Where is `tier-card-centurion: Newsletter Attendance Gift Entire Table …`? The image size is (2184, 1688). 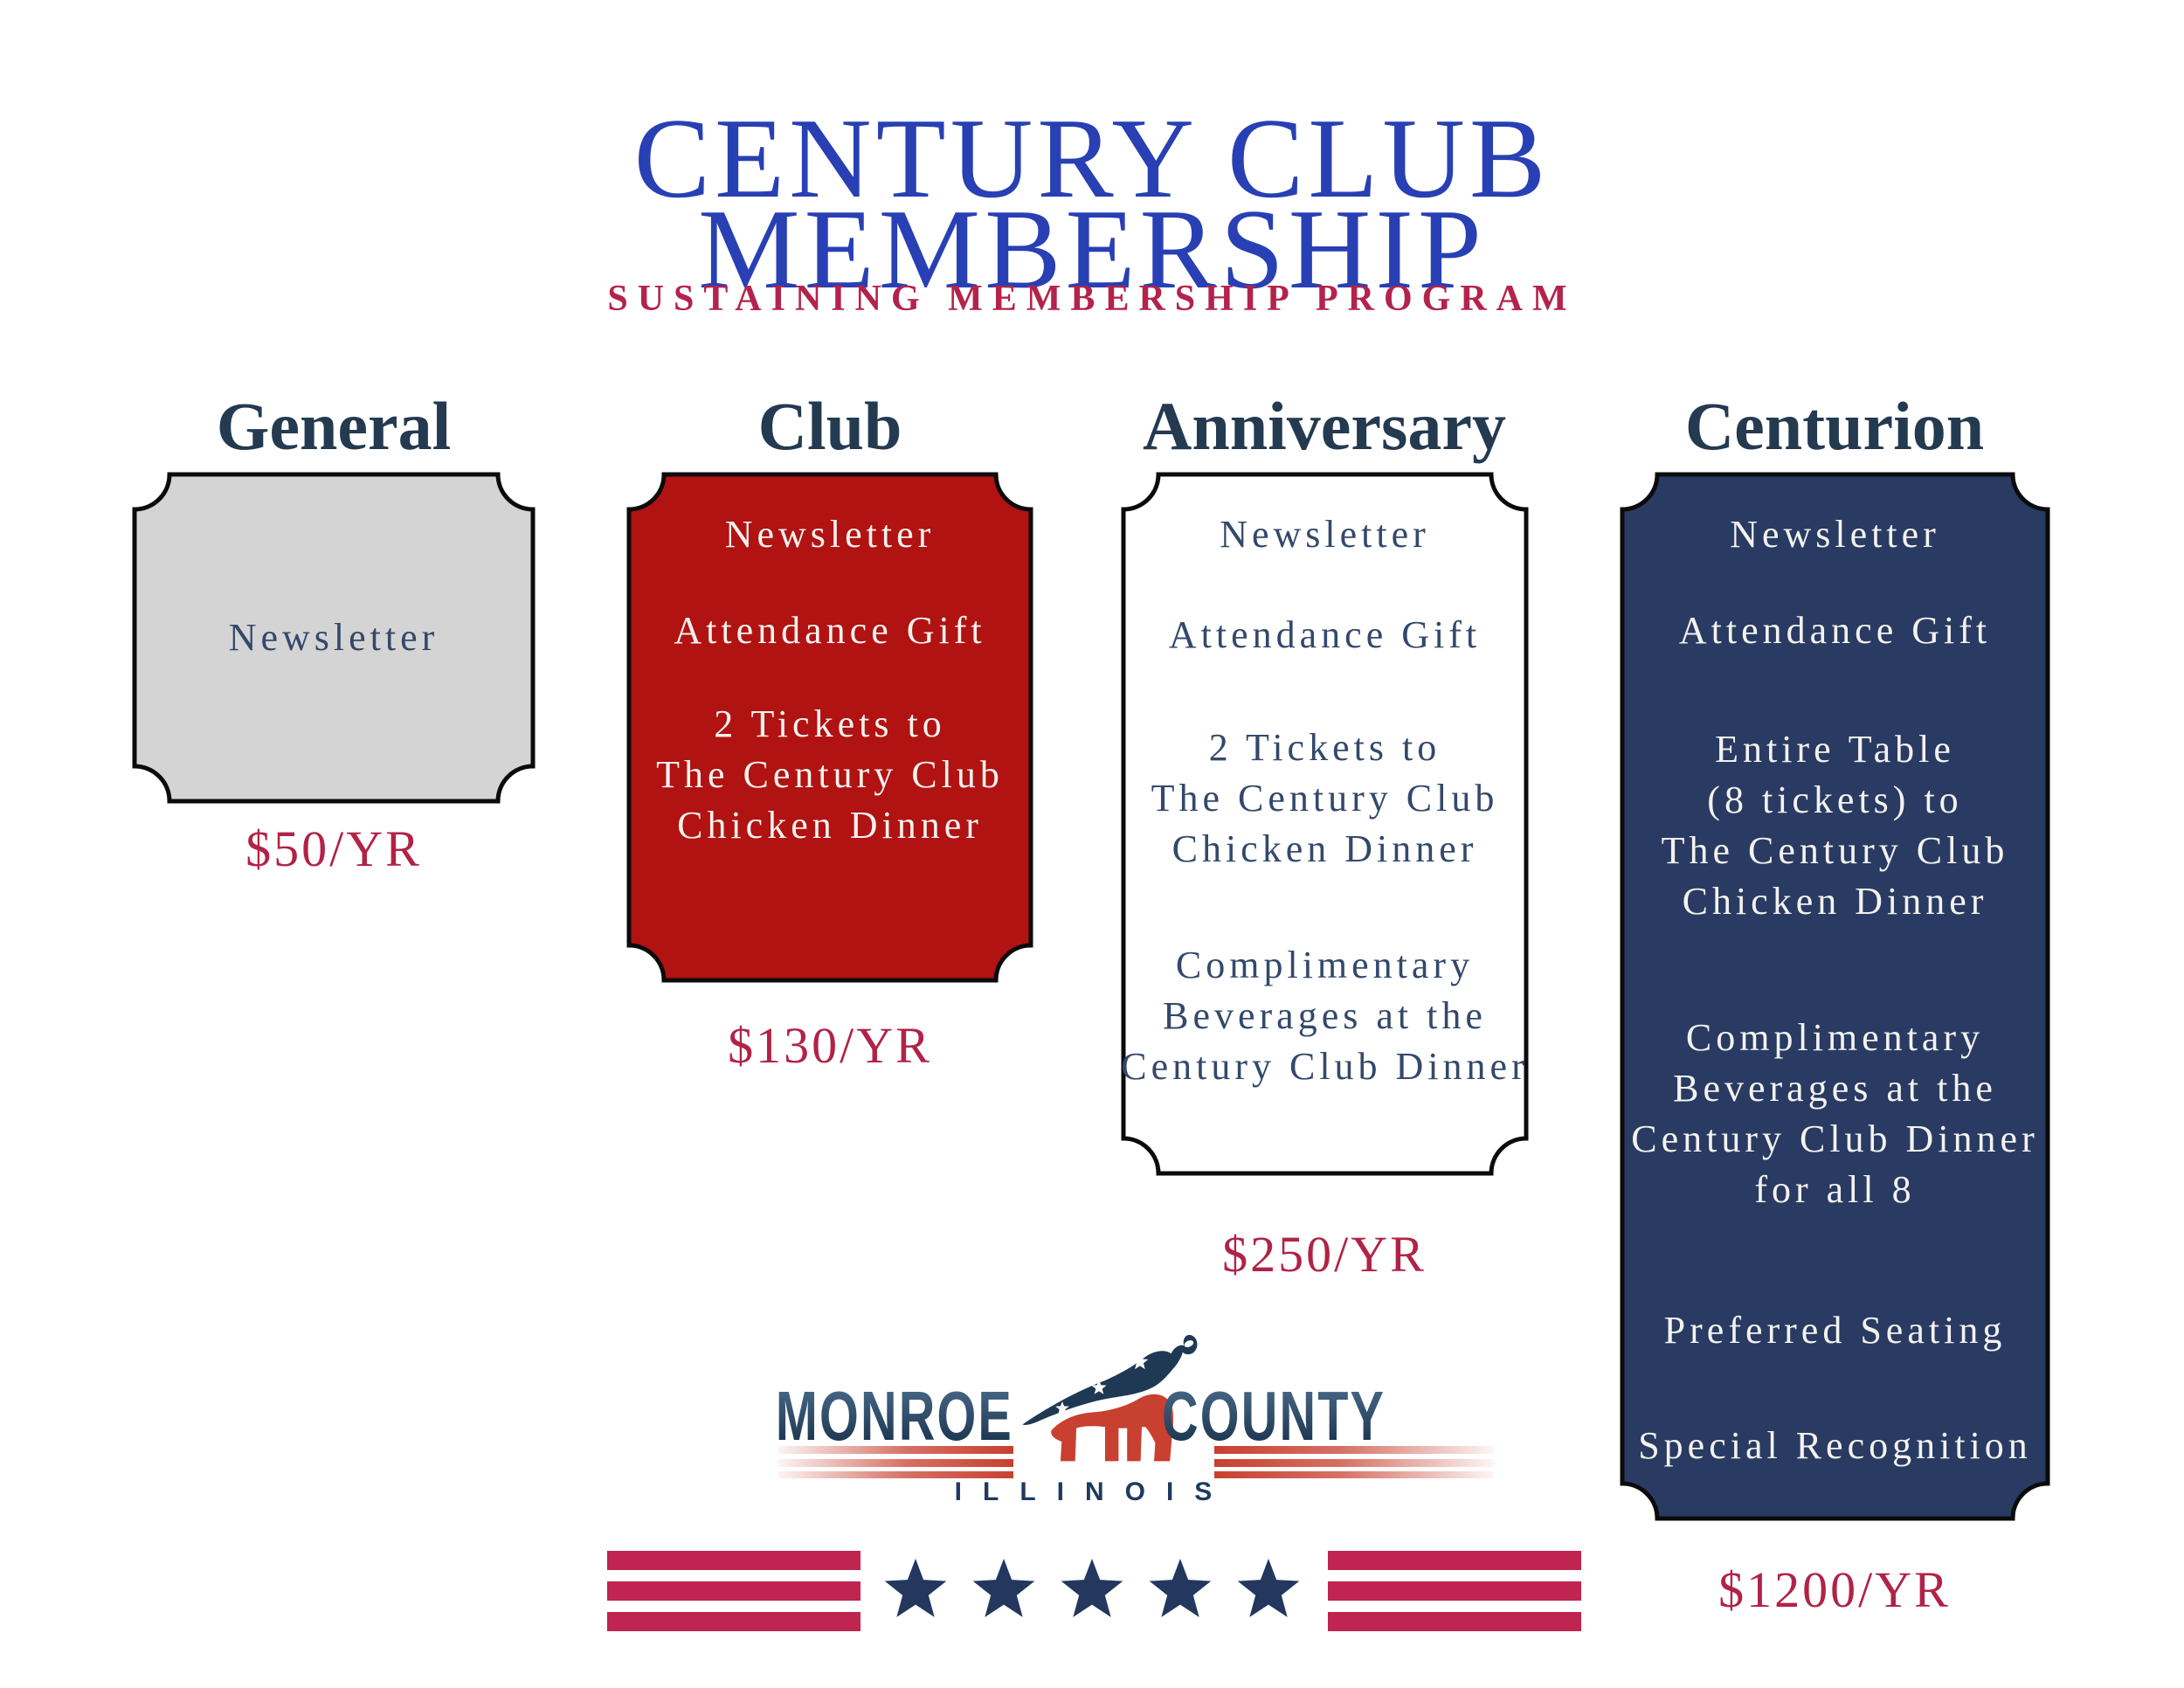
tier-card-centurion: Newsletter Attendance Gift Entire Table … is located at coordinates (1835, 996).